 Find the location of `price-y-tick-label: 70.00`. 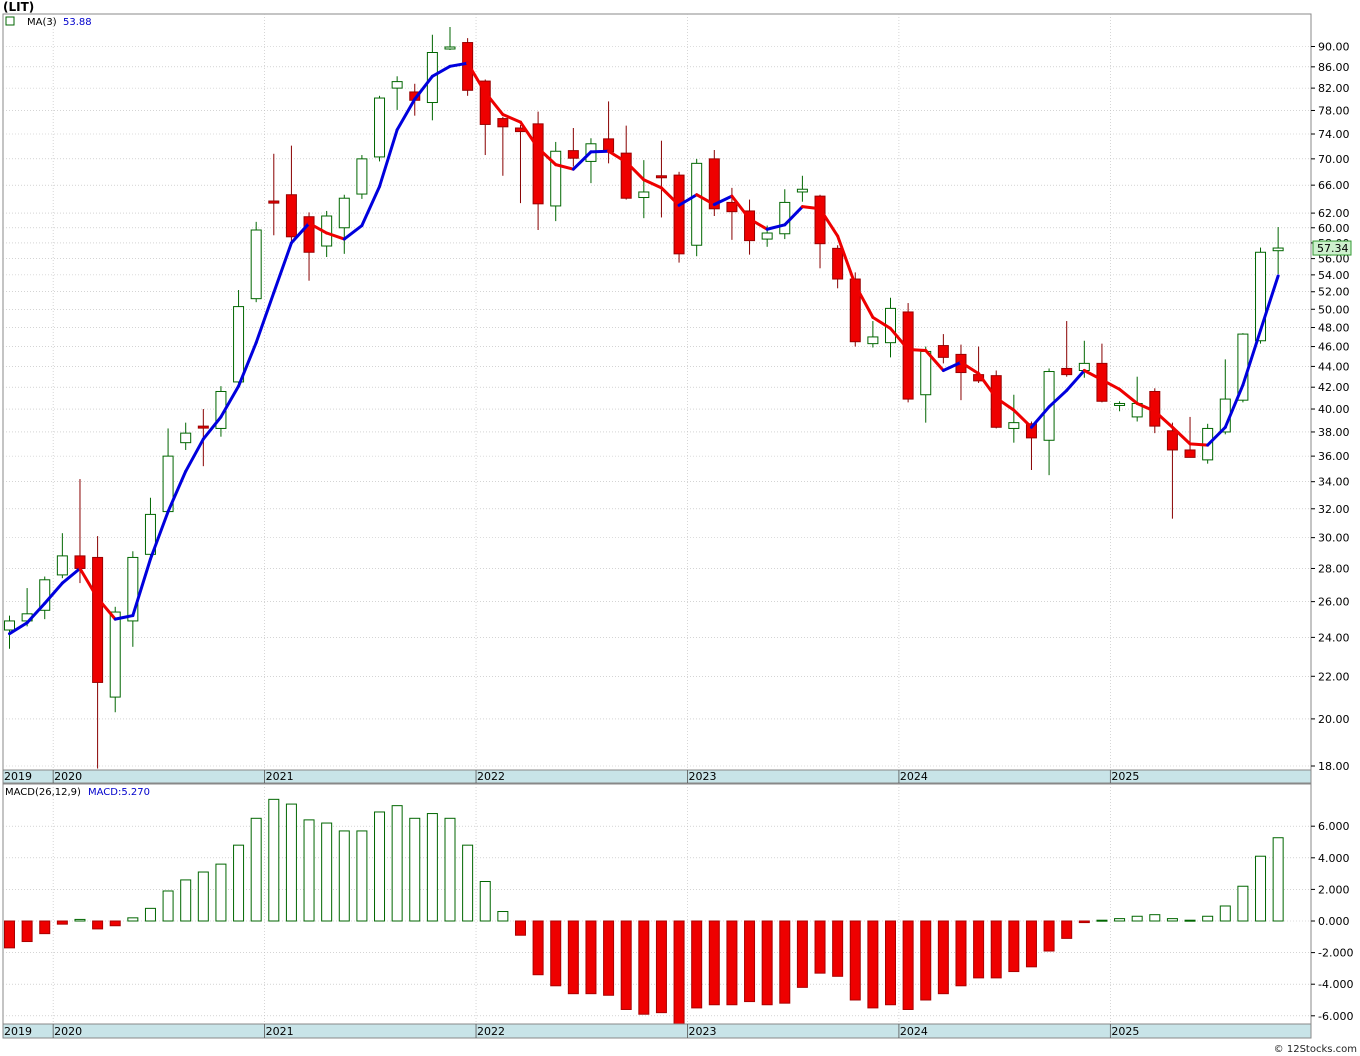

price-y-tick-label: 70.00 is located at coordinates (1334, 159).